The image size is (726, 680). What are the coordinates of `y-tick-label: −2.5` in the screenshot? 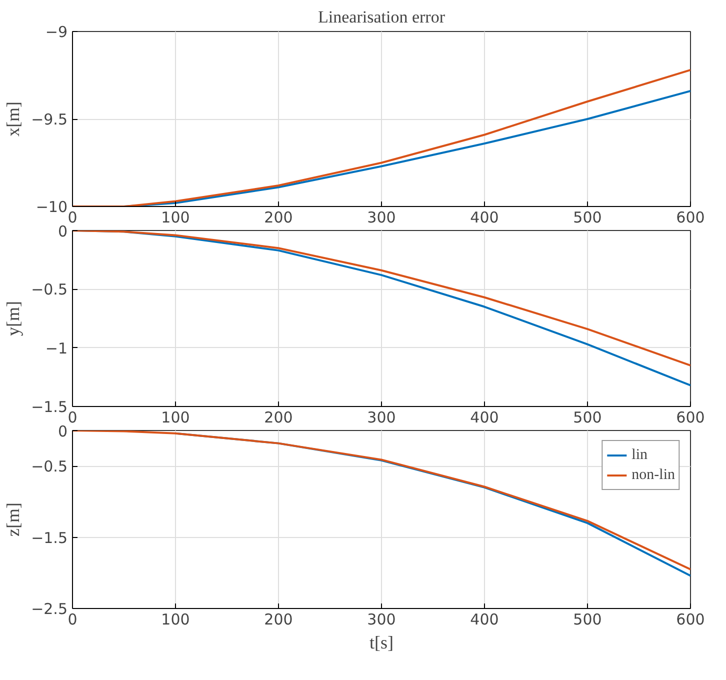 It's located at (49, 609).